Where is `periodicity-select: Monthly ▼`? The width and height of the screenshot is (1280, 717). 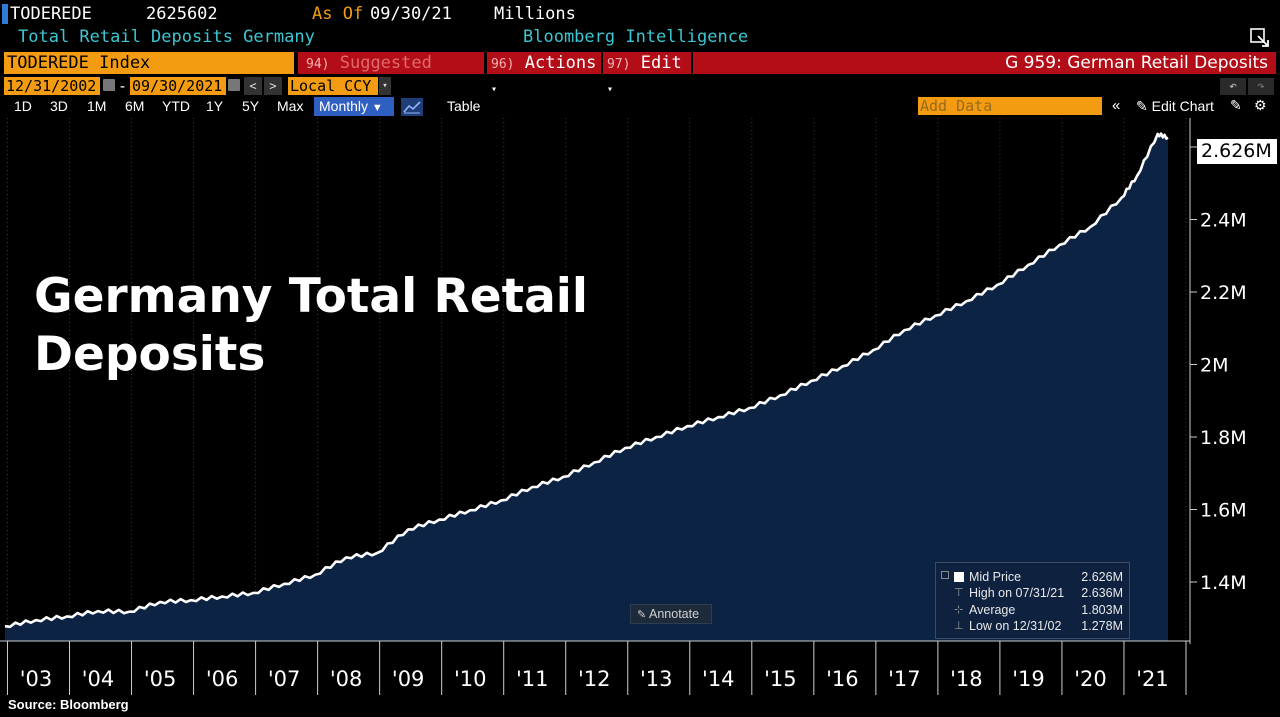
periodicity-select: Monthly ▼ is located at coordinates (354, 106).